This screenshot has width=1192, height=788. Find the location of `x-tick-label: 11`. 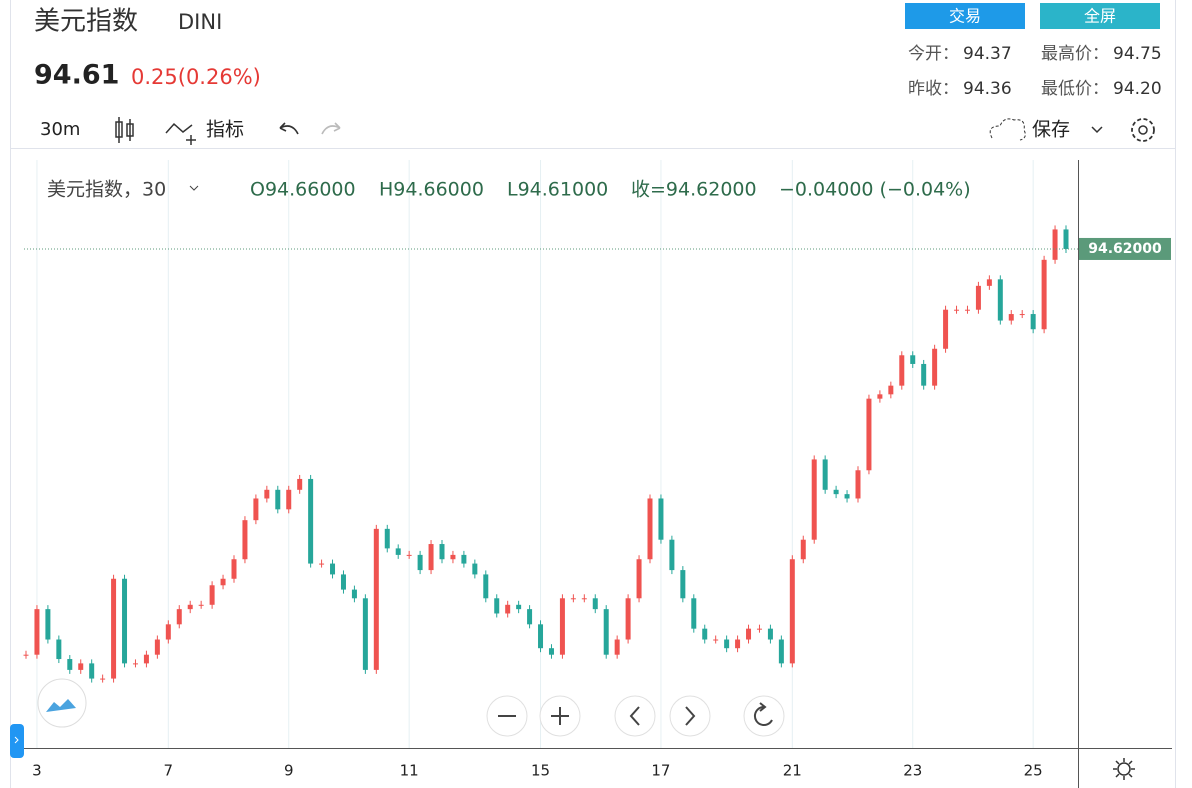

x-tick-label: 11 is located at coordinates (409, 771).